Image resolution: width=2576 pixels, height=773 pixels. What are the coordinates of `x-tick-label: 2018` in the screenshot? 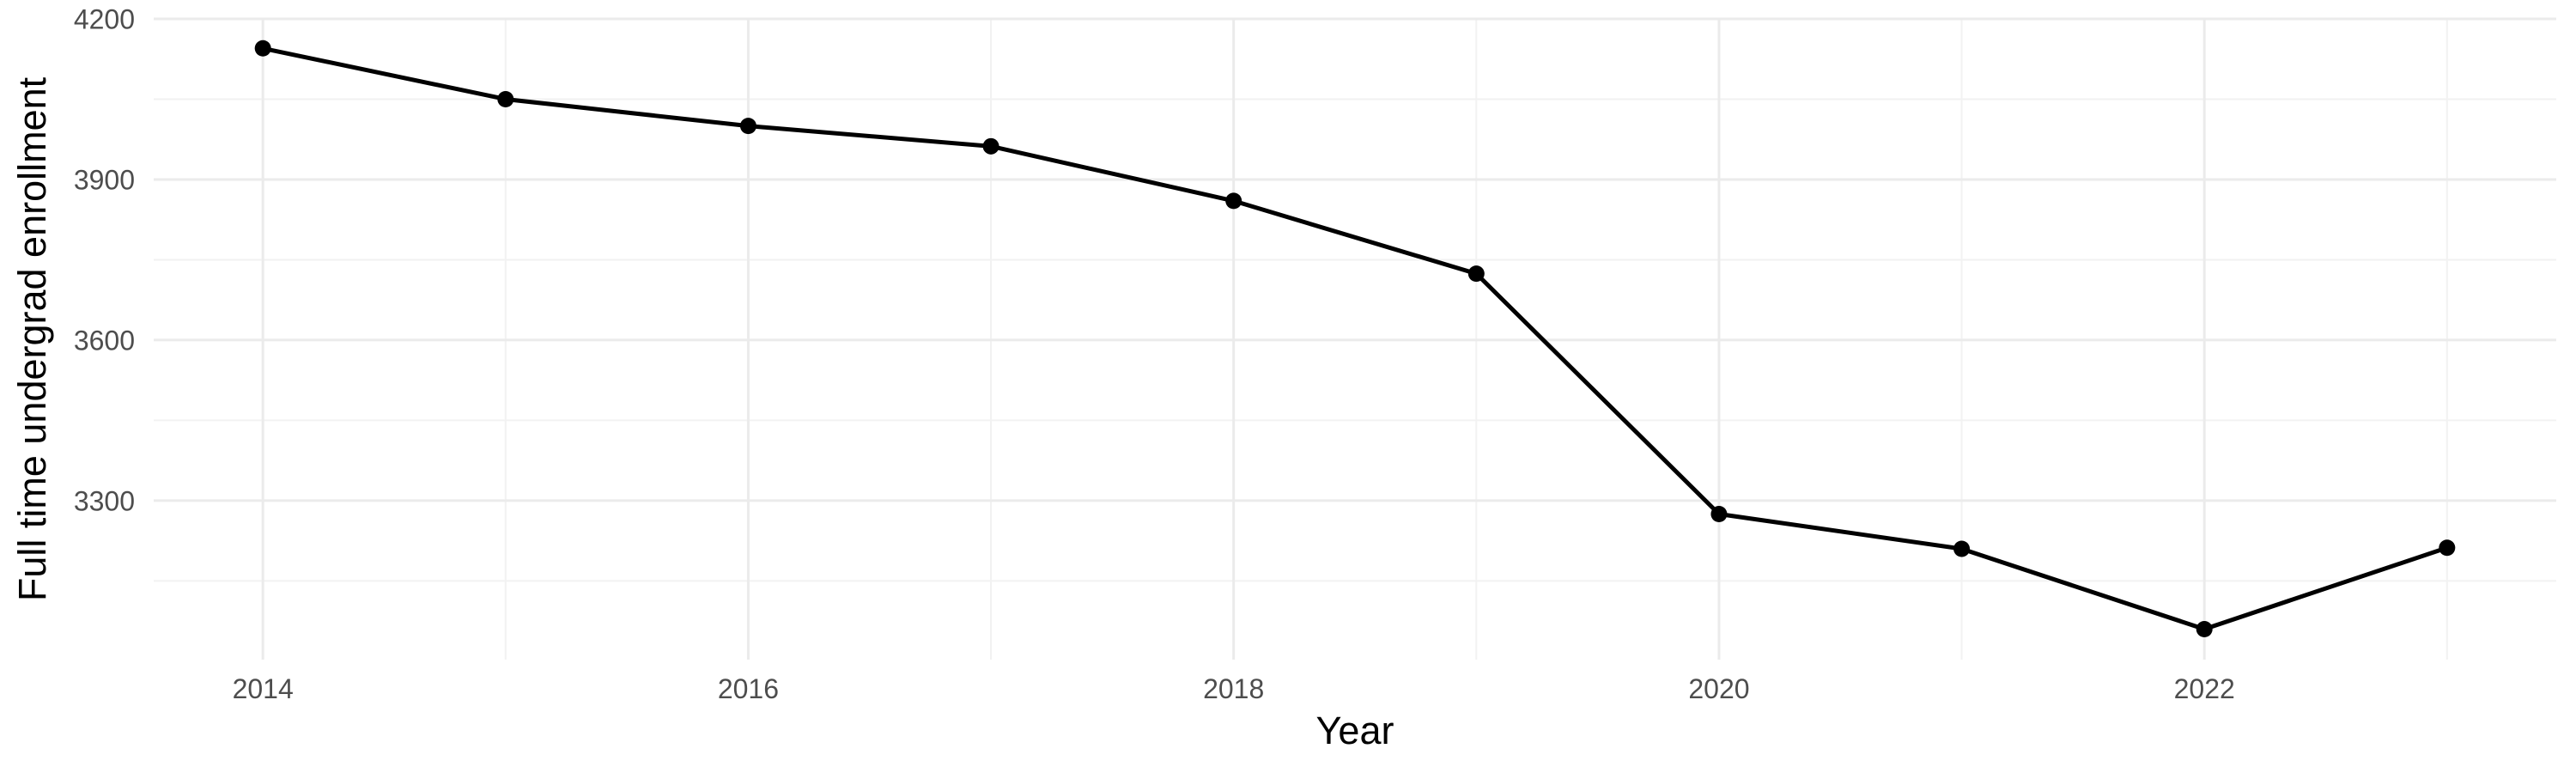 It's located at (1233, 688).